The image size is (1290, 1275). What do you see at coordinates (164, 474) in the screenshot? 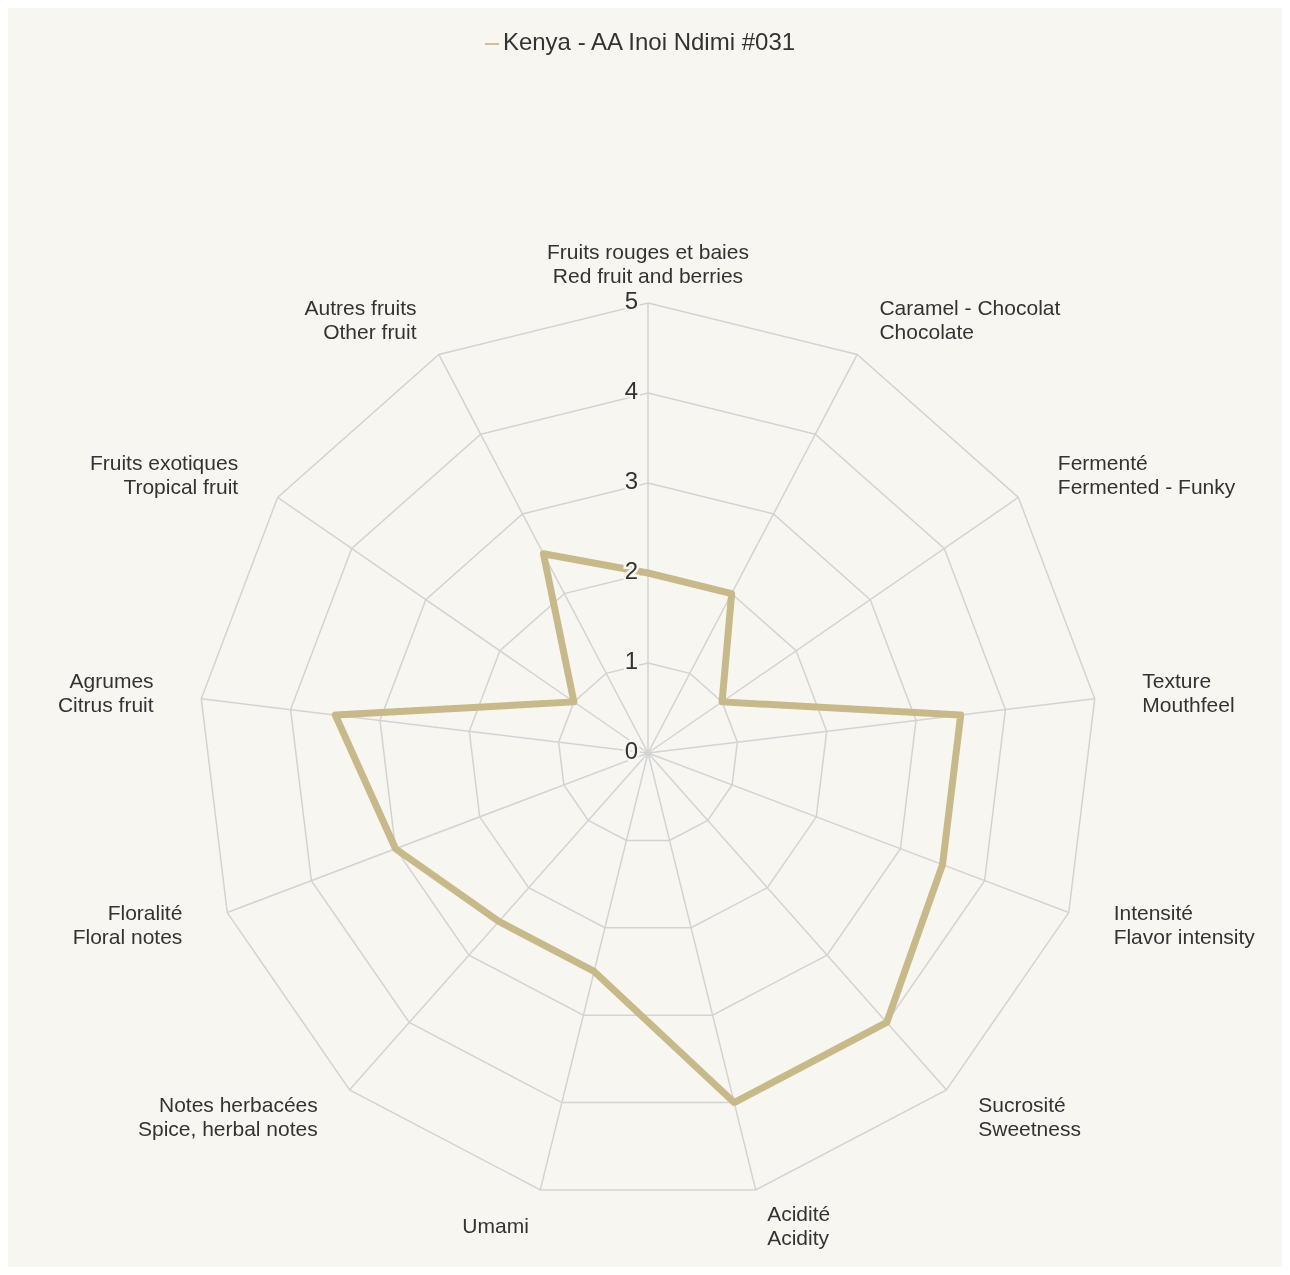
I see `spoke-label: Fruits exotiques Tropical fruit` at bounding box center [164, 474].